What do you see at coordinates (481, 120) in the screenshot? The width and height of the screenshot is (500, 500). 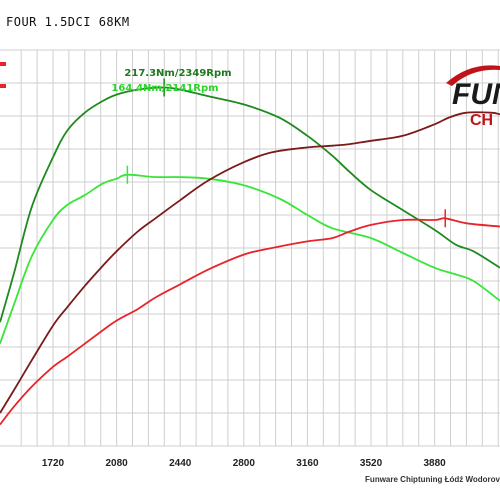 I see `logo-sub-text: CH` at bounding box center [481, 120].